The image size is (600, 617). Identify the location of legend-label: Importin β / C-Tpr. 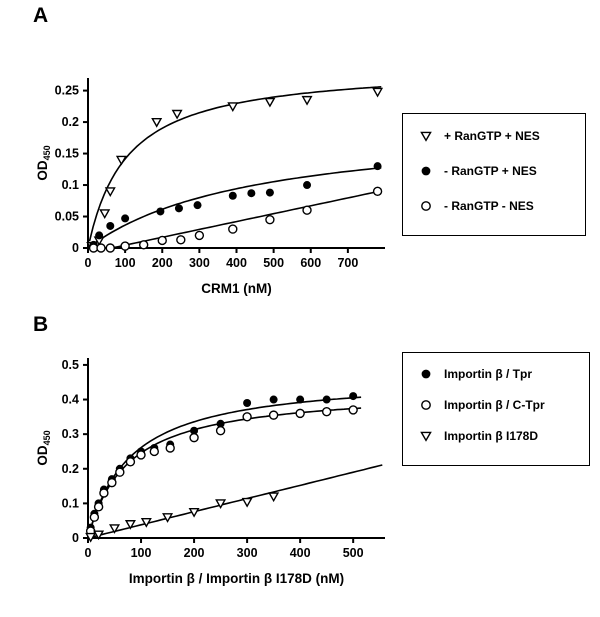
(494, 405).